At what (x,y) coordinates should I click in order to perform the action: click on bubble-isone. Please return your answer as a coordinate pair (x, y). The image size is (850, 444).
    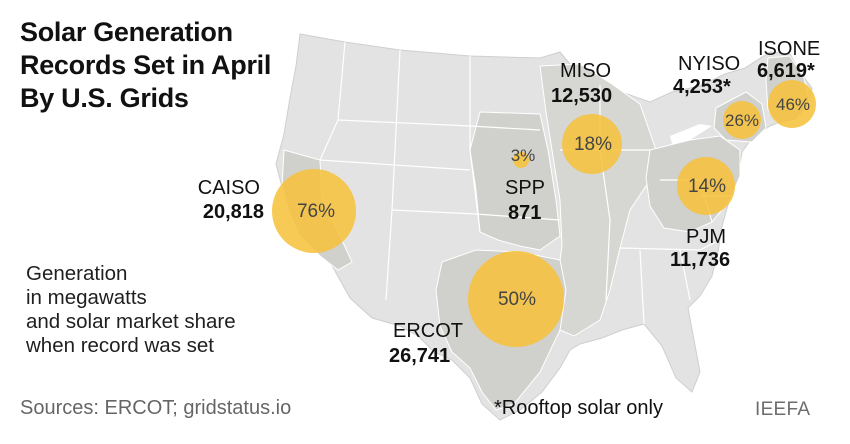
    Looking at the image, I should click on (792, 104).